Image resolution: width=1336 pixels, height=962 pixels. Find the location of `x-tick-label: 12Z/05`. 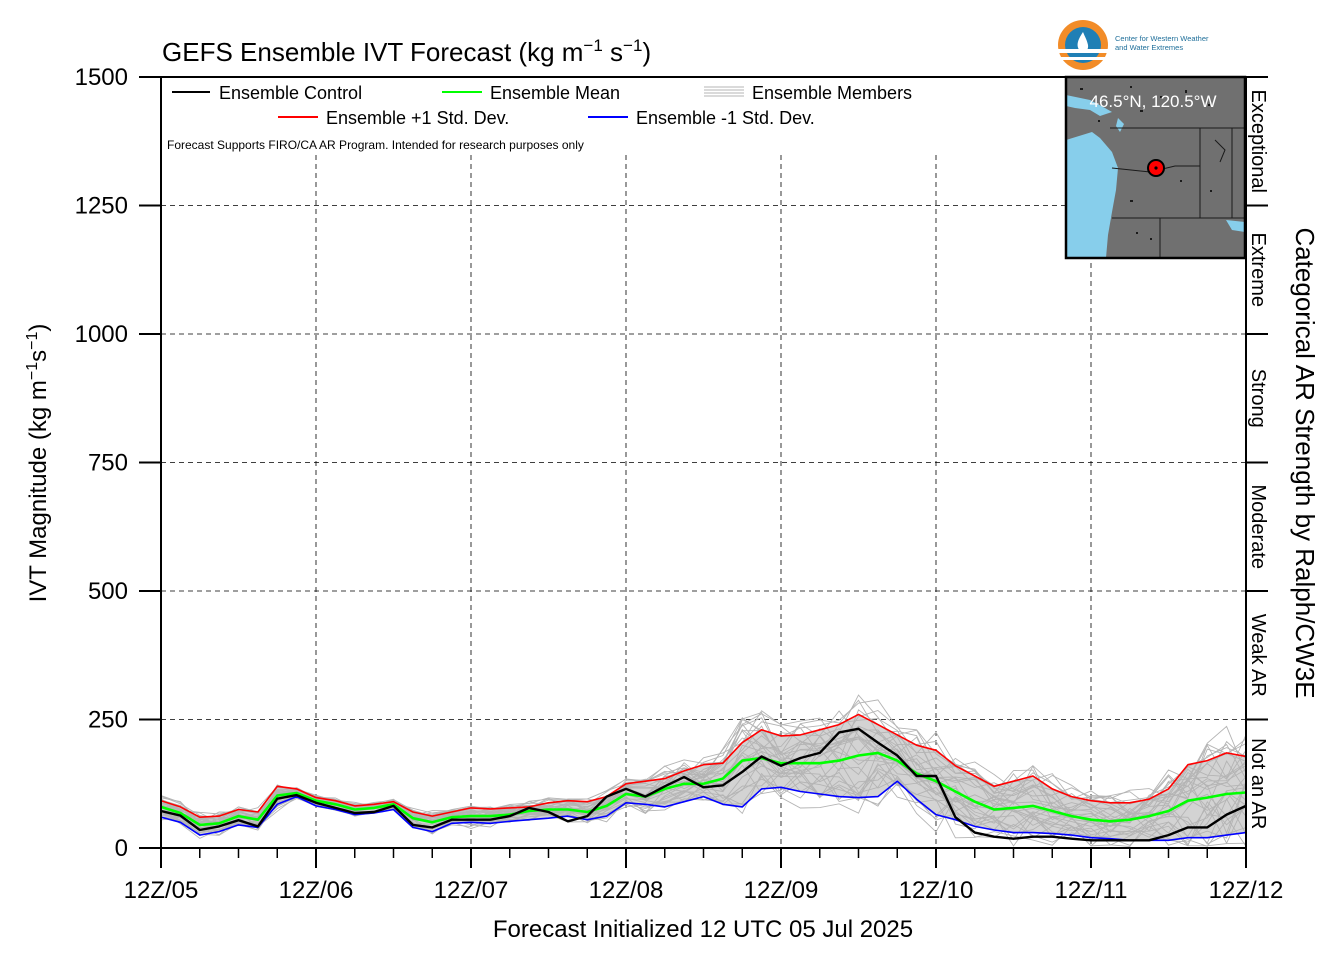

x-tick-label: 12Z/05 is located at coordinates (161, 890).